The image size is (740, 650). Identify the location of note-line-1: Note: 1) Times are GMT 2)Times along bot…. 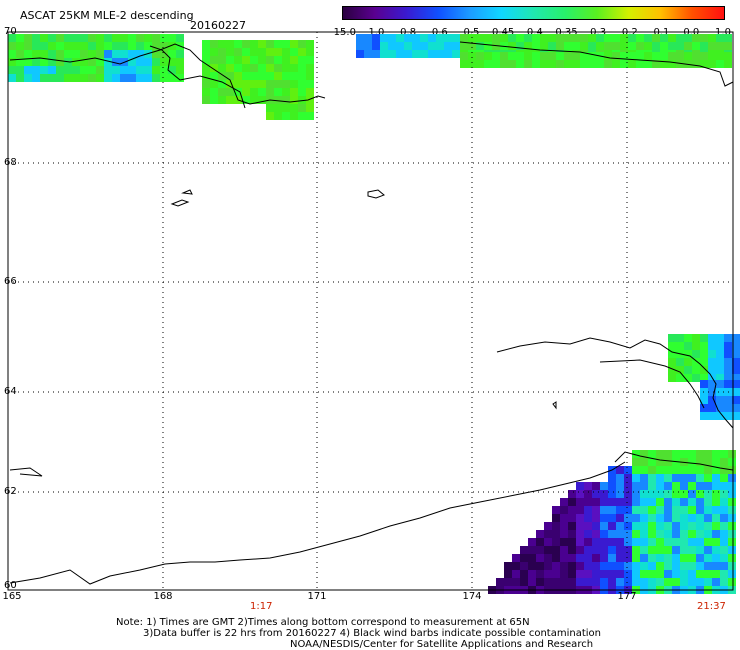
(323, 622).